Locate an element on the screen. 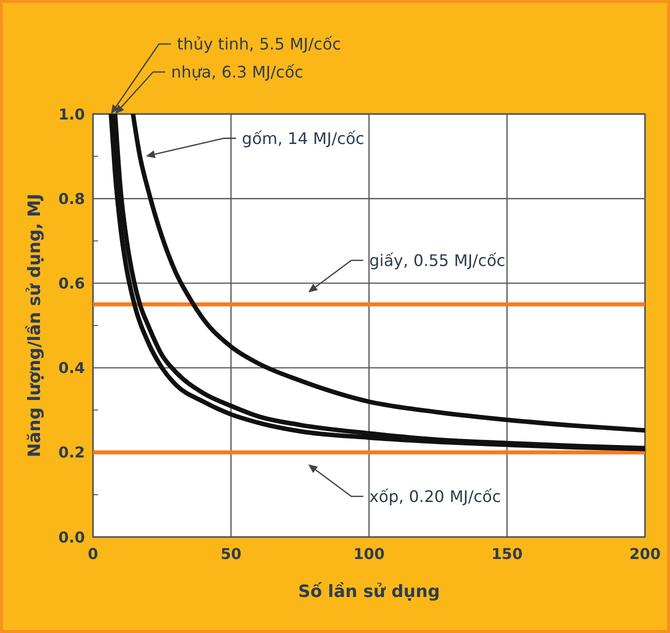  y-axis-title: Năng lượng/lần sử dụng, MJ is located at coordinates (35, 326).